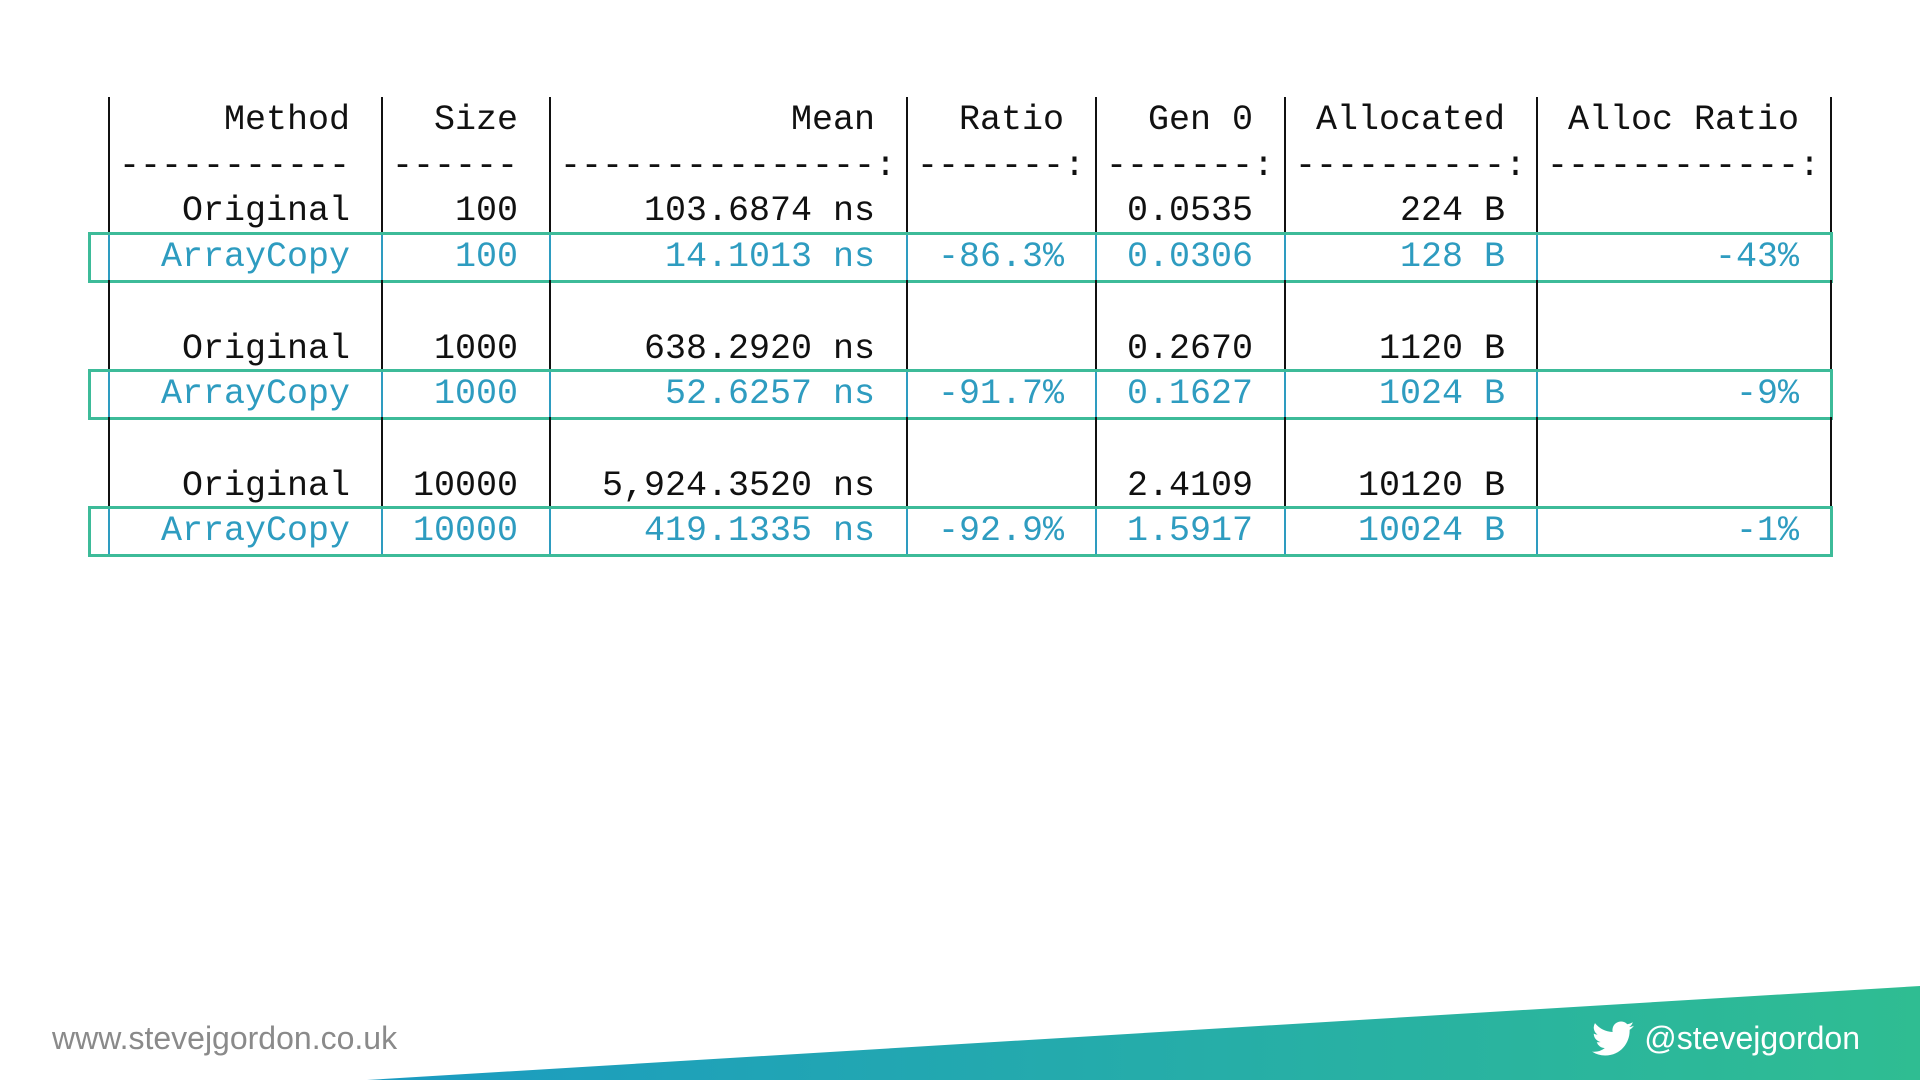  Describe the element at coordinates (1756, 257) in the screenshot. I see `table-cell: -43%` at that location.